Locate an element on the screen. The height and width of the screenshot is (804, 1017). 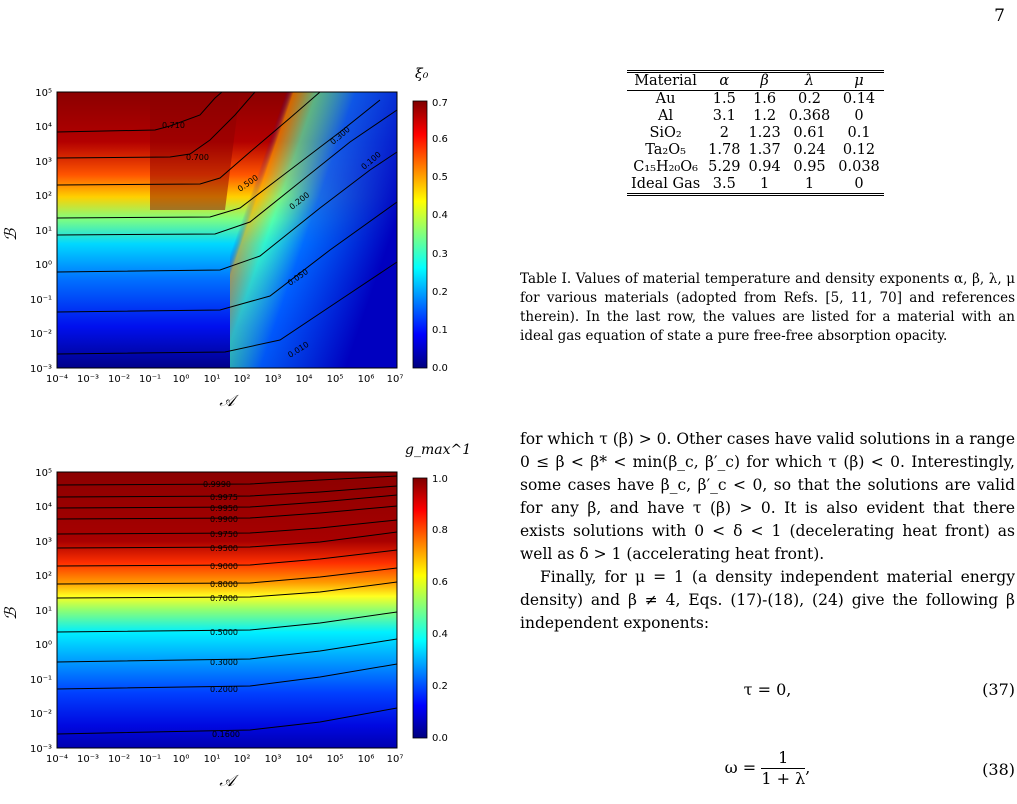
x-tick: 10⁻⁴ is located at coordinates (57, 379).